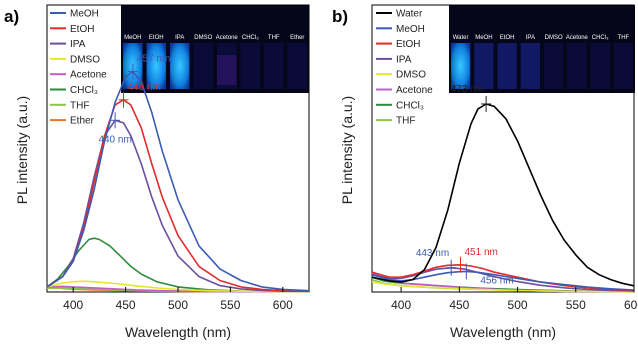  Describe the element at coordinates (11, 16) in the screenshot. I see `panel-a-label: a)` at that location.